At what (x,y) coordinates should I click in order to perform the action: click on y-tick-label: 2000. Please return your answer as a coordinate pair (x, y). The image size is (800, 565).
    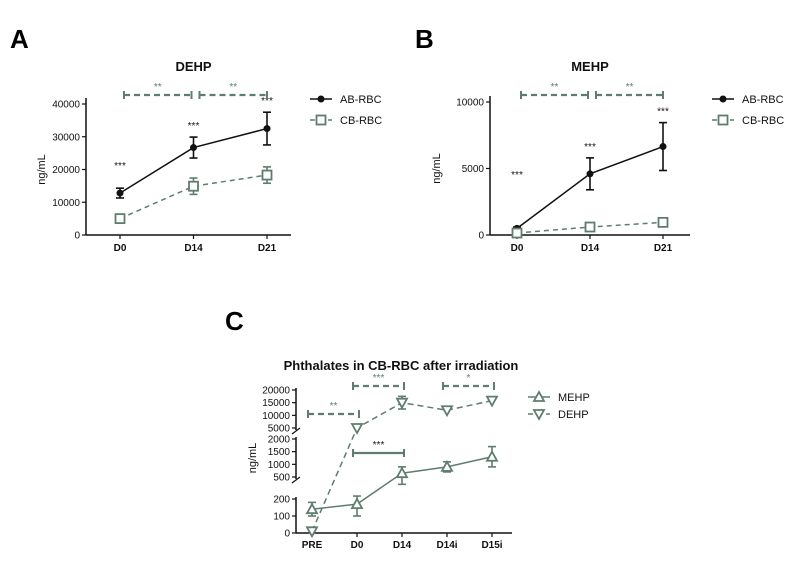
    Looking at the image, I should click on (279, 440).